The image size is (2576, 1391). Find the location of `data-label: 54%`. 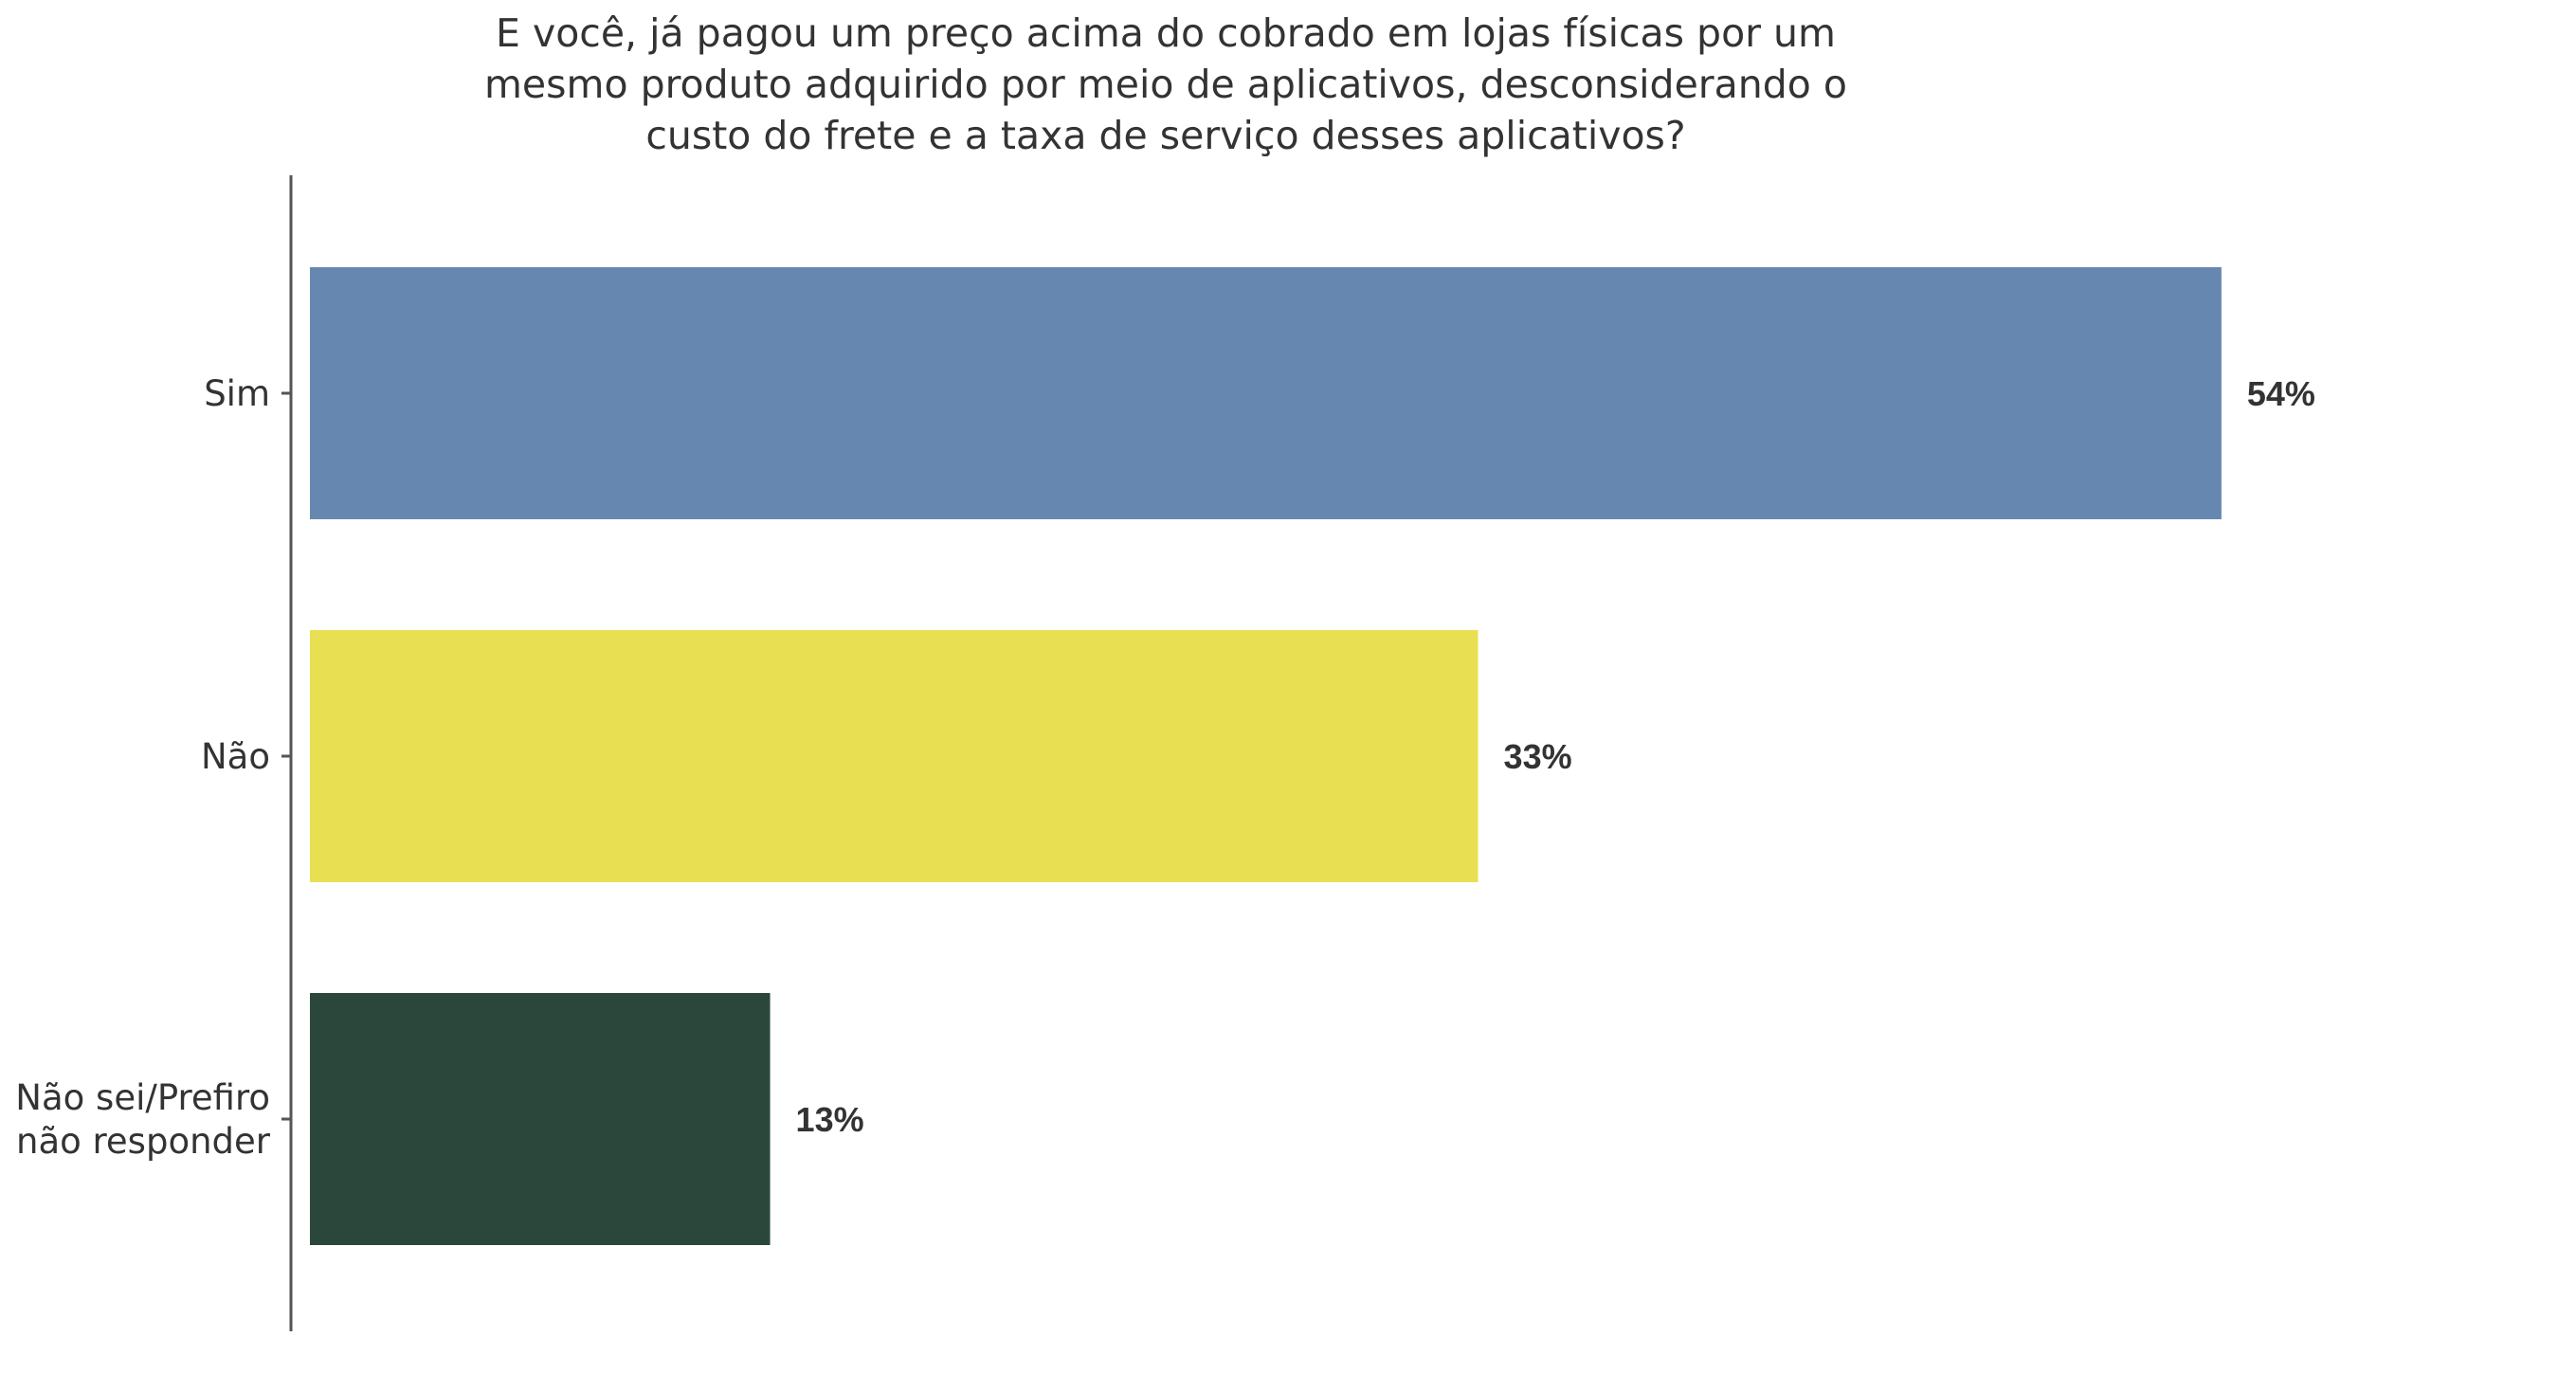

data-label: 54% is located at coordinates (2281, 393).